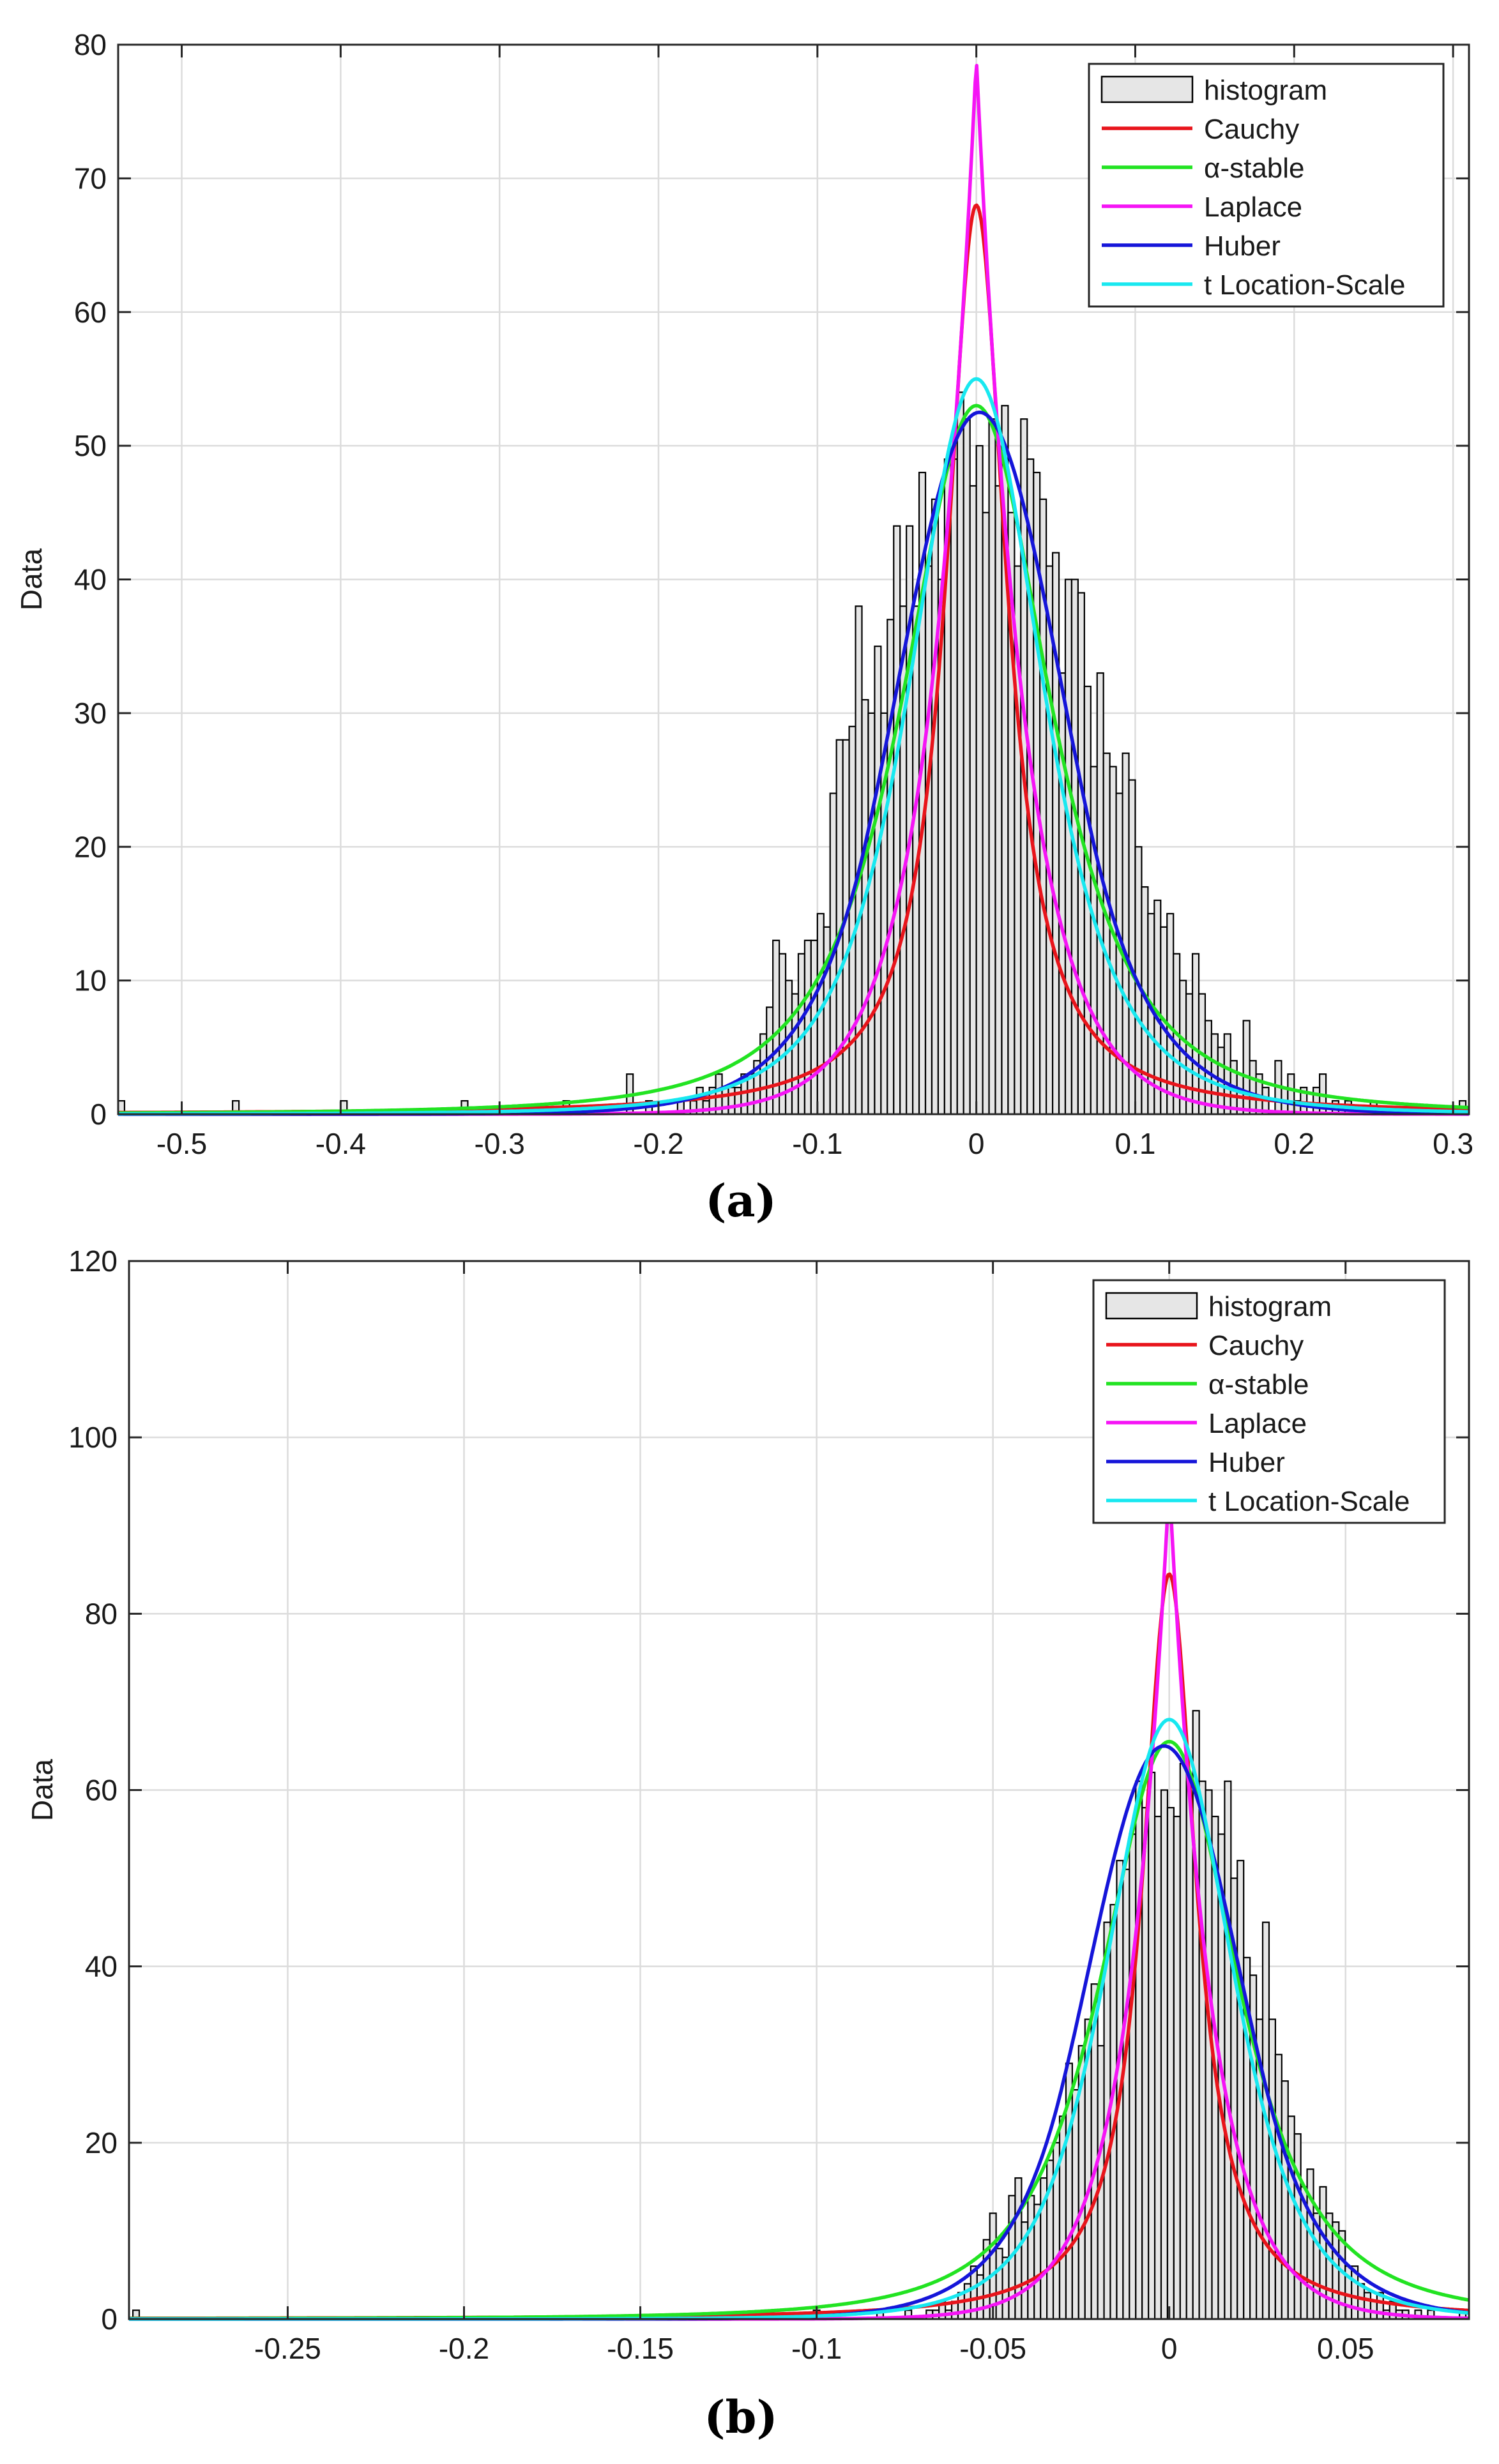  Describe the element at coordinates (1135, 1143) in the screenshot. I see `x-tick-label: 0.1` at that location.